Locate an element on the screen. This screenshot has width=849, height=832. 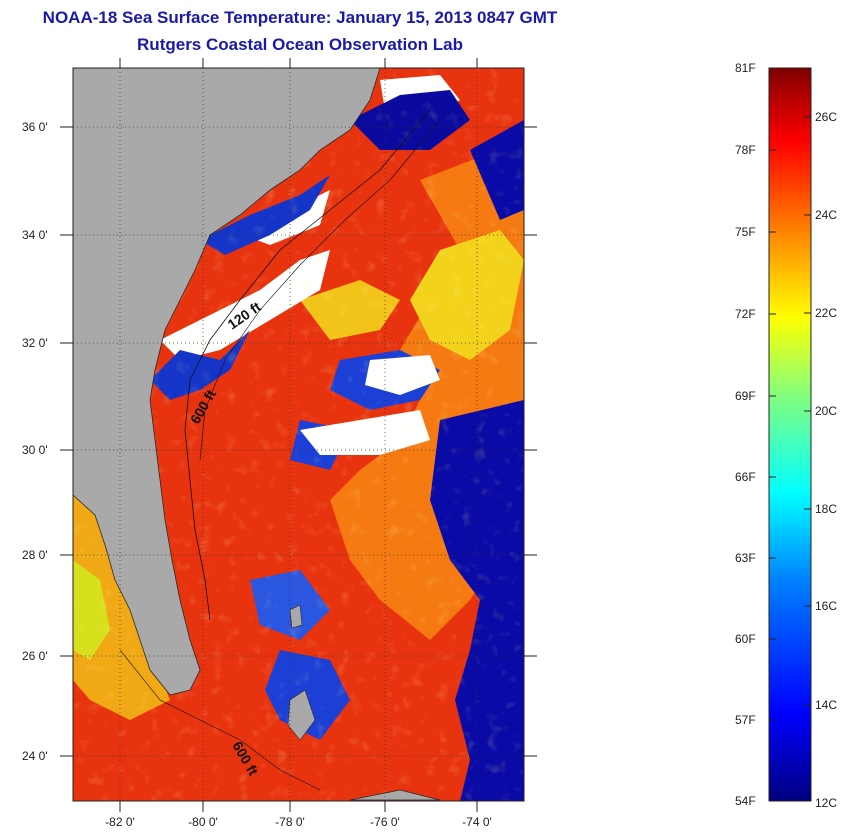
colorbar-f-label: 69F is located at coordinates (745, 396).